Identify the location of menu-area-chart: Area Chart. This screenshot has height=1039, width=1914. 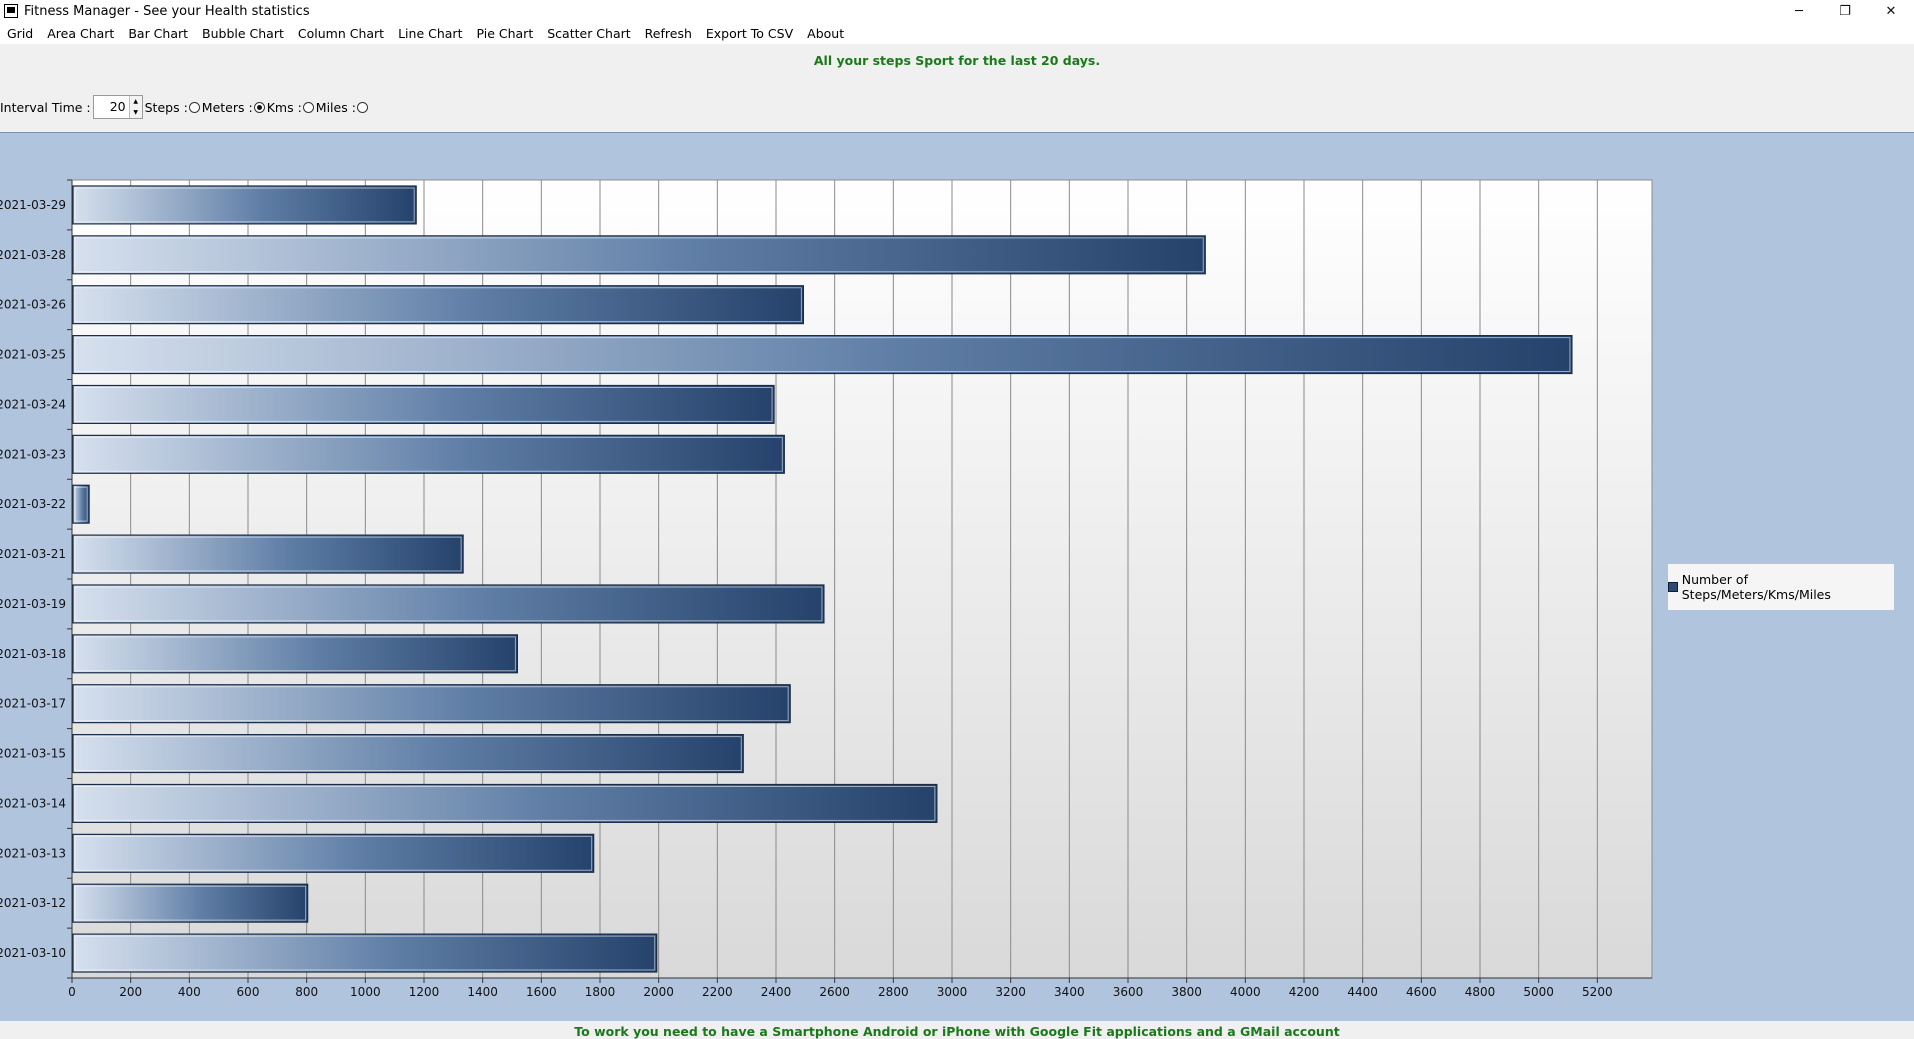
(81, 33).